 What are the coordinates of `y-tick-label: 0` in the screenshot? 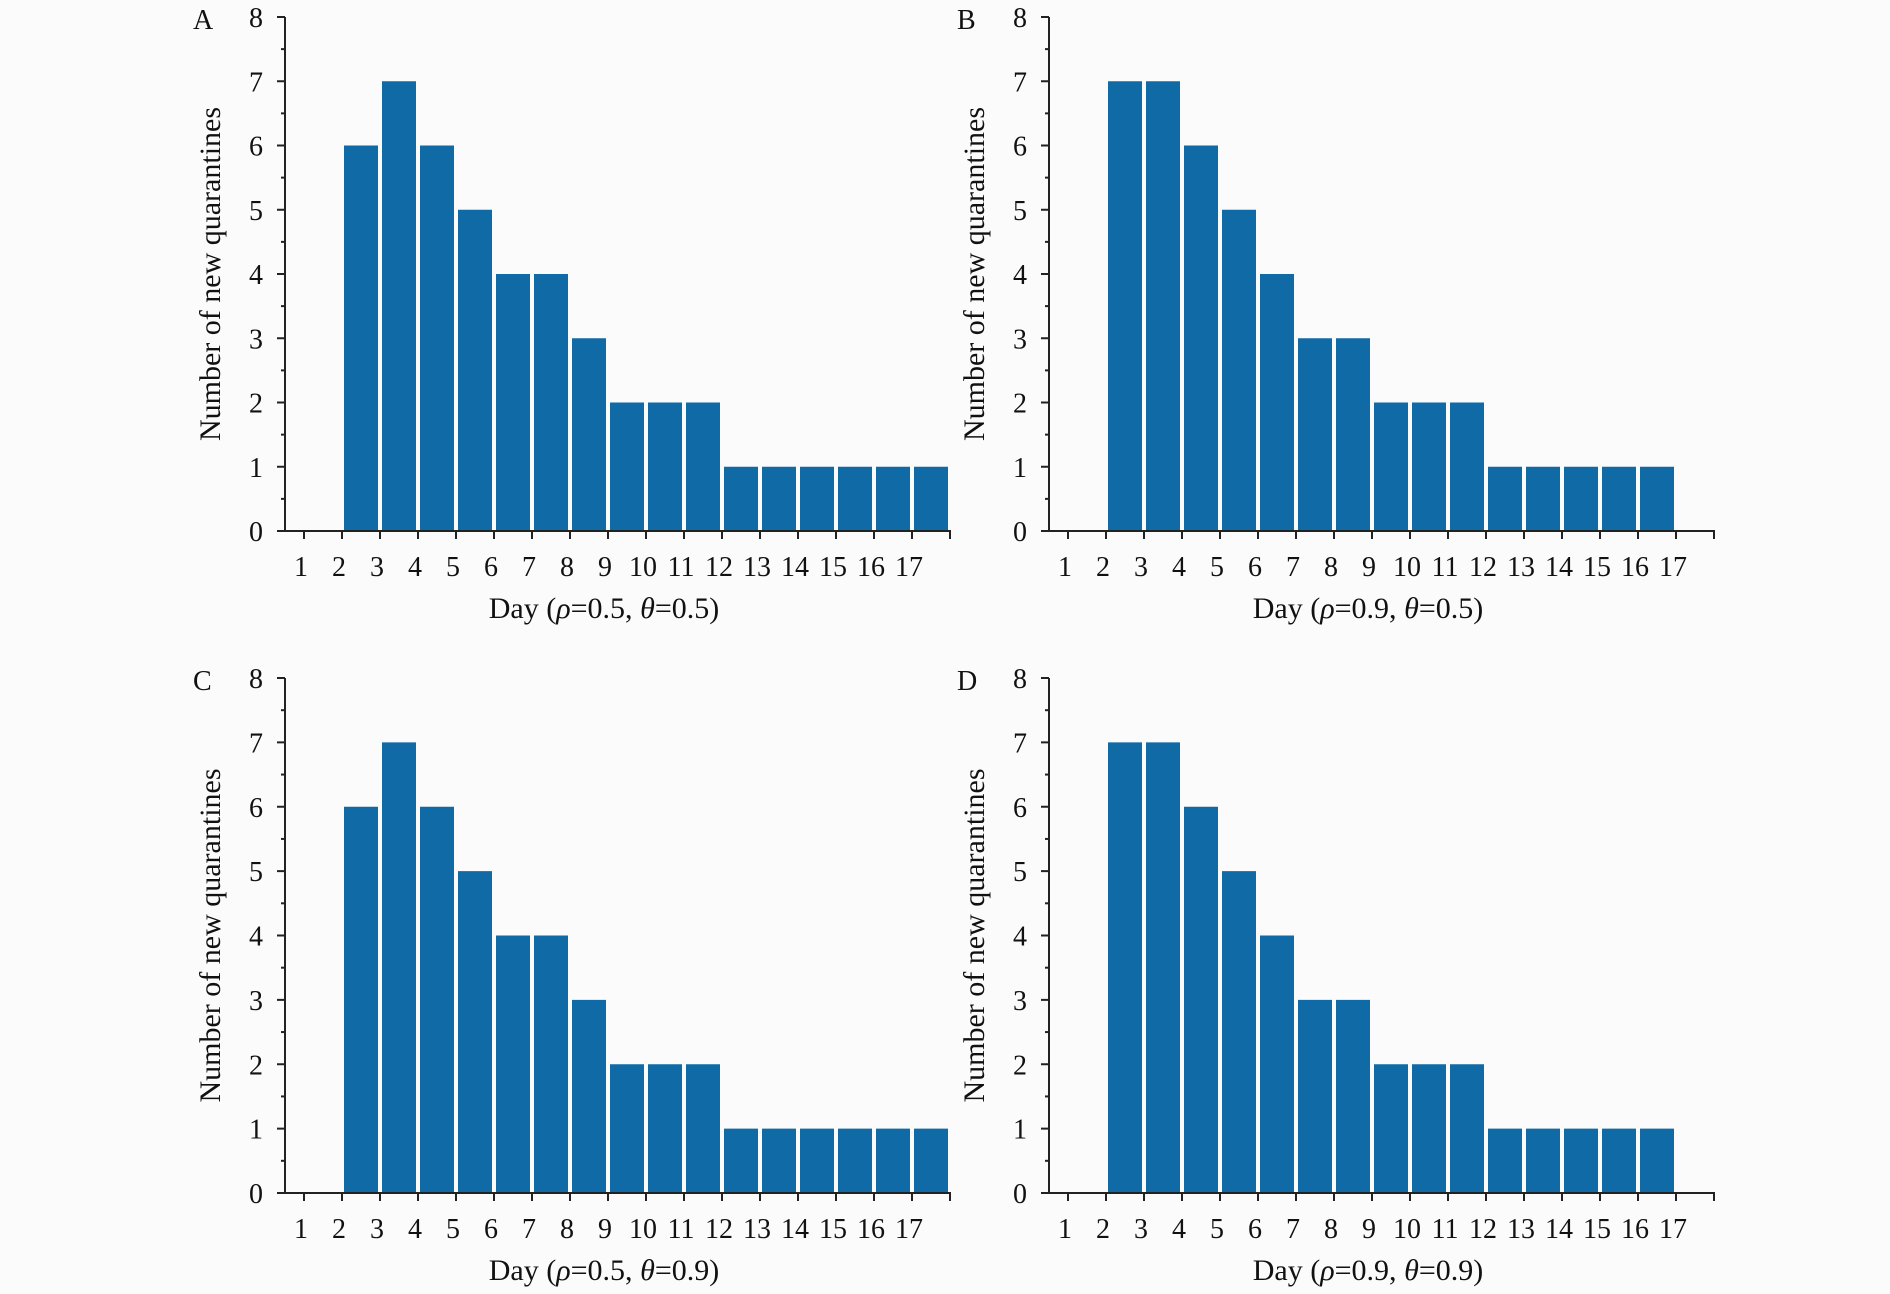 It's located at (1020, 1194).